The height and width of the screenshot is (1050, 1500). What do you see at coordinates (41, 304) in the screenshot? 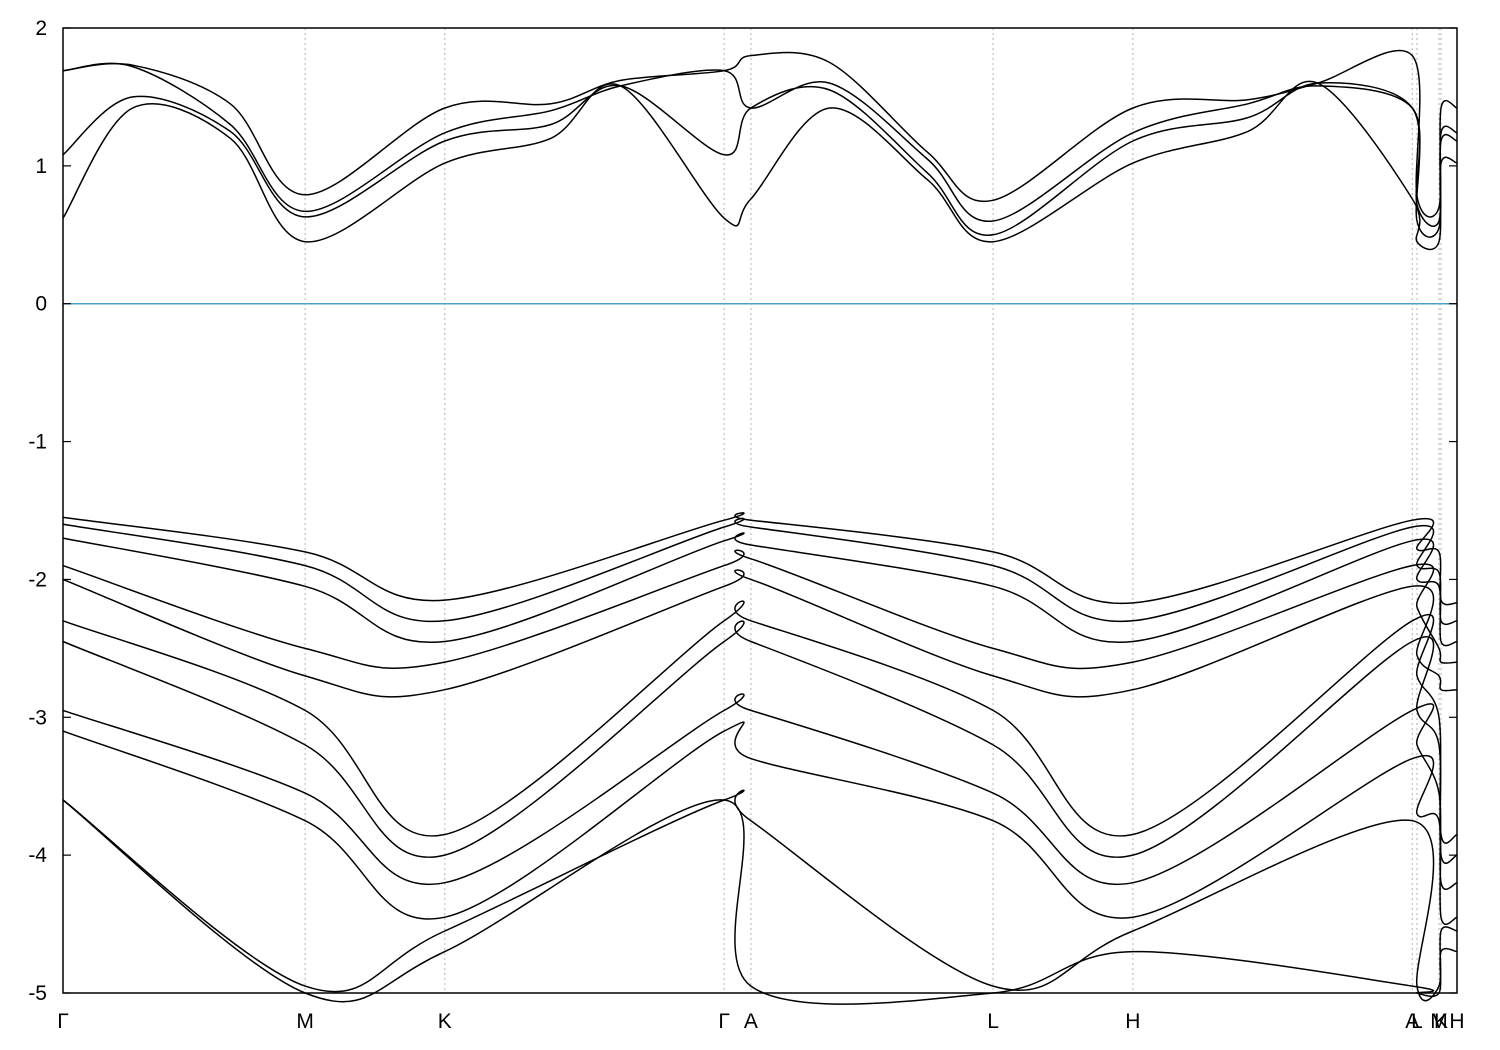
I see `y-tick-label: 0` at bounding box center [41, 304].